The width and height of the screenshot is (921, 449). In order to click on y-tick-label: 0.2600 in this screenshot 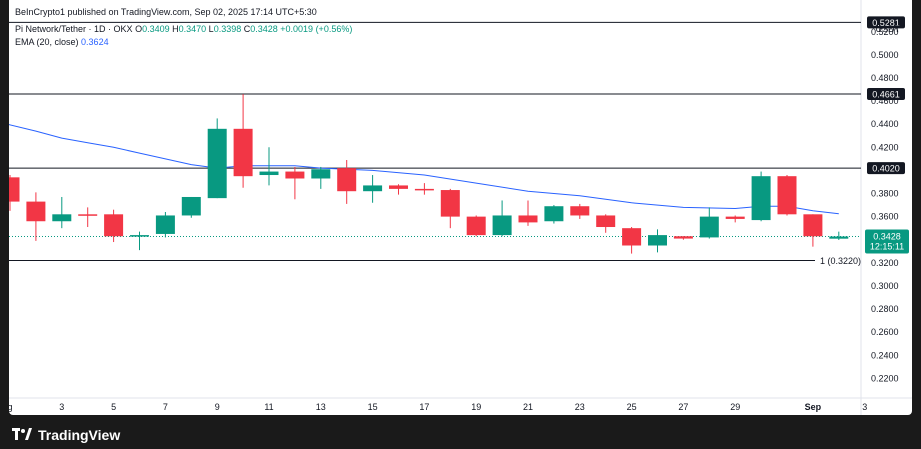, I will do `click(885, 332)`.